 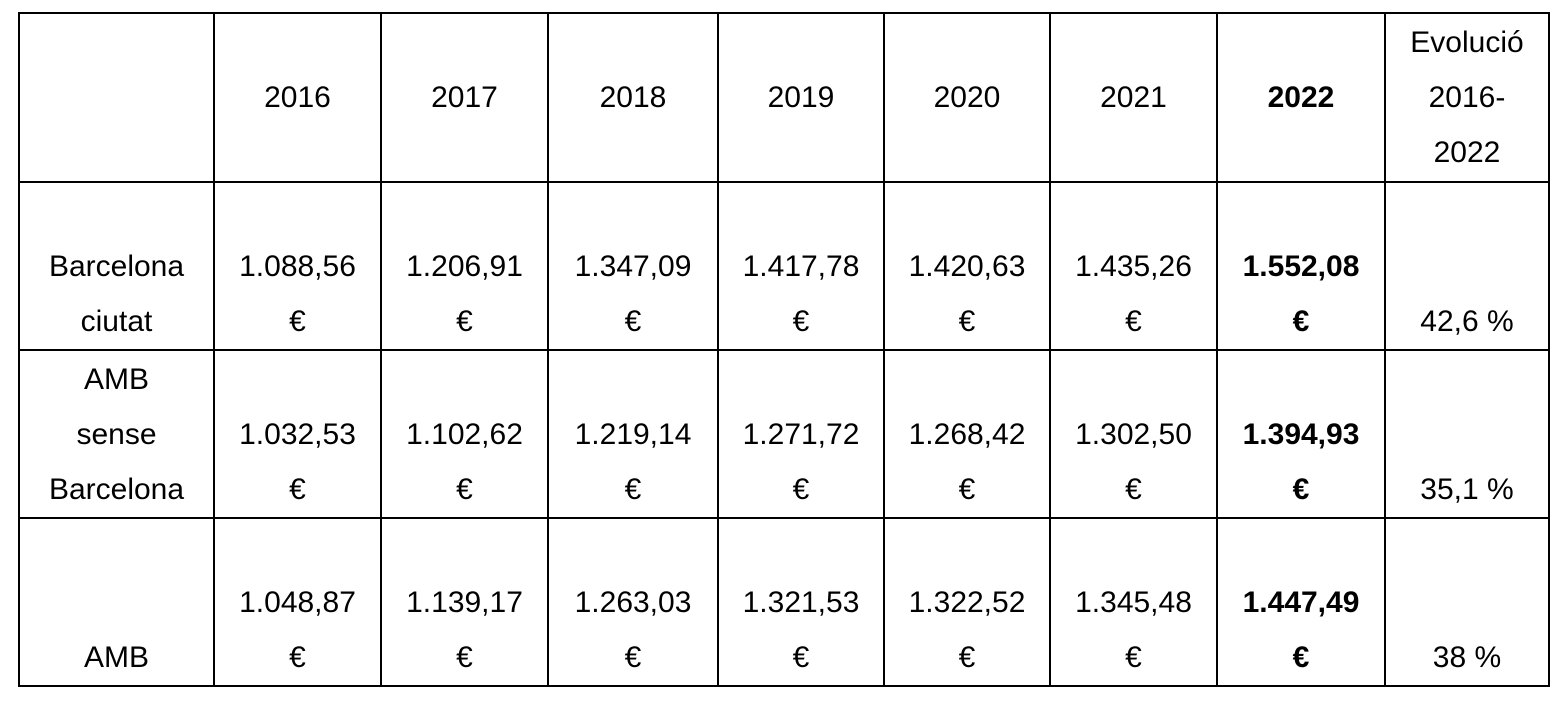 I want to click on value-cell: 1.263,03 €, so click(x=633, y=602).